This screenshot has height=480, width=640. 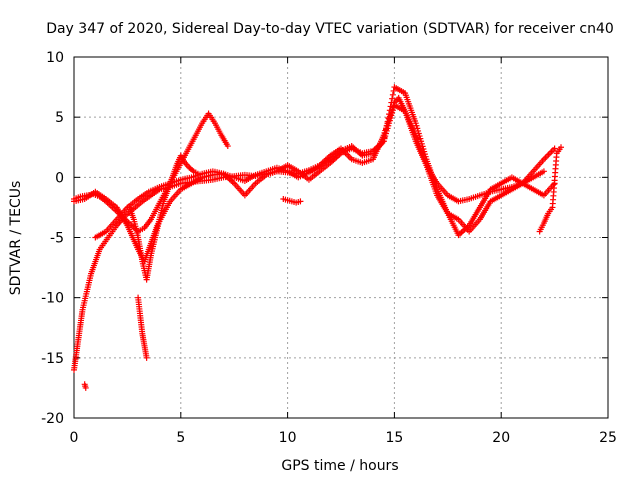 What do you see at coordinates (57, 239) in the screenshot?
I see `y-tick-label: -5` at bounding box center [57, 239].